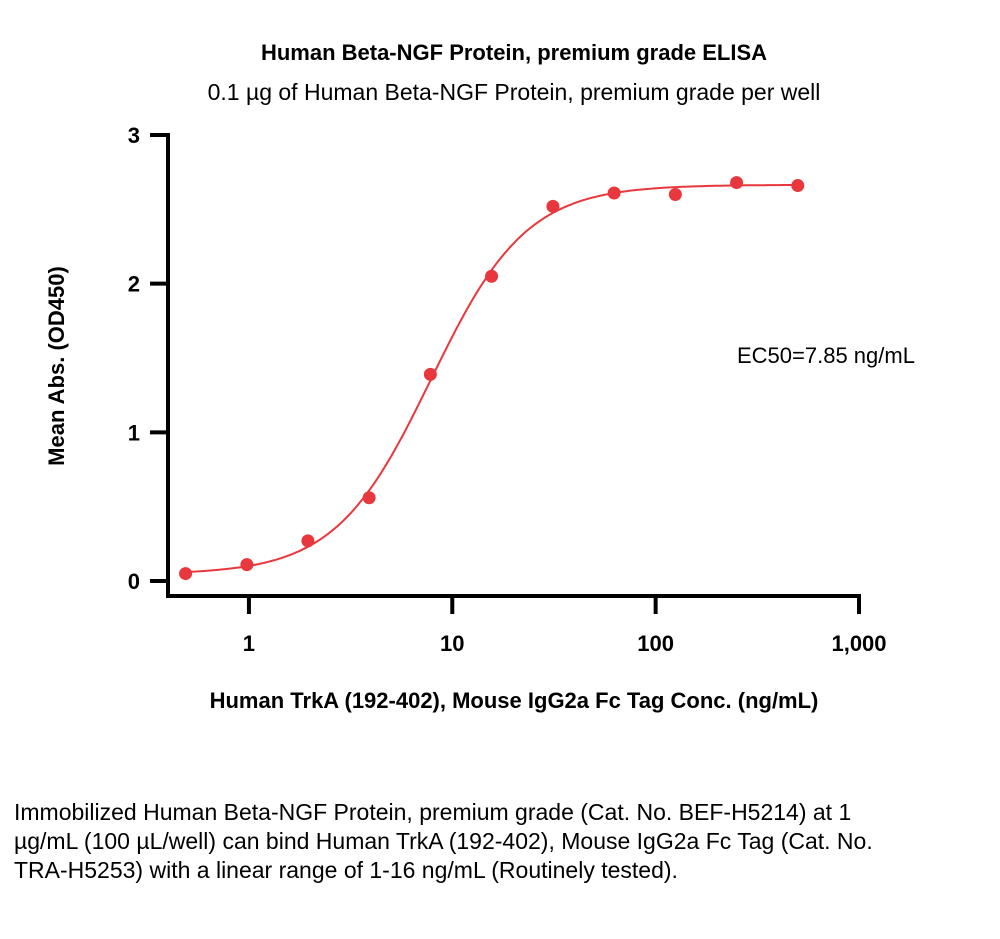  I want to click on x-tick-label: 100, so click(655, 643).